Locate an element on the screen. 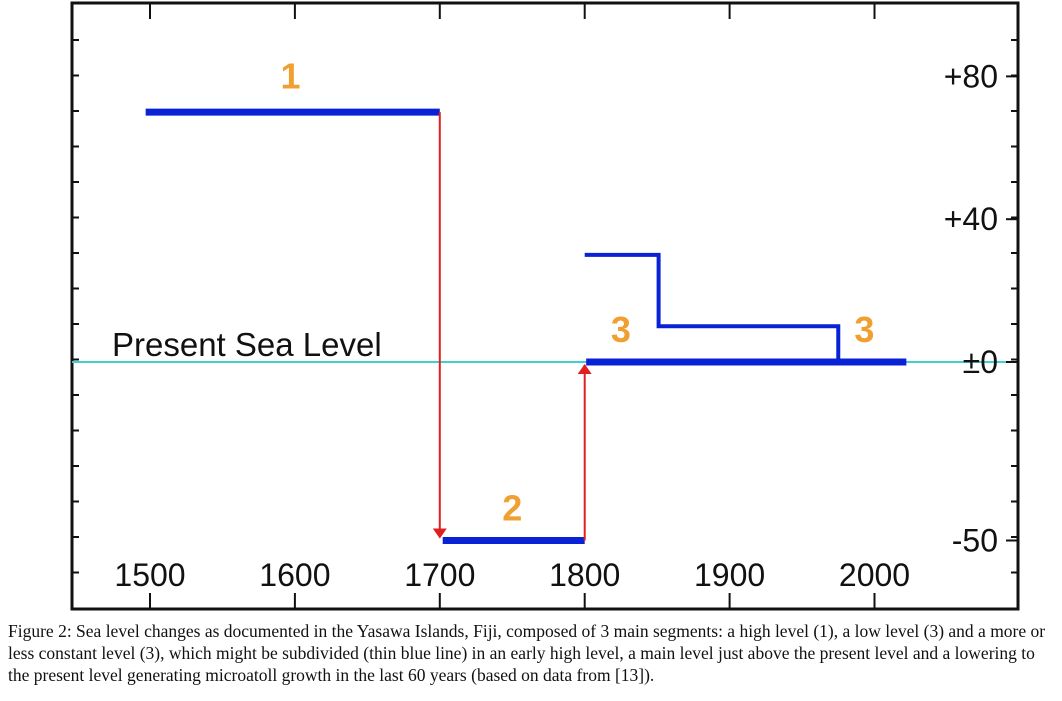  y-axis-ticks: +80 +40 ±0 -50 is located at coordinates (981, 308).